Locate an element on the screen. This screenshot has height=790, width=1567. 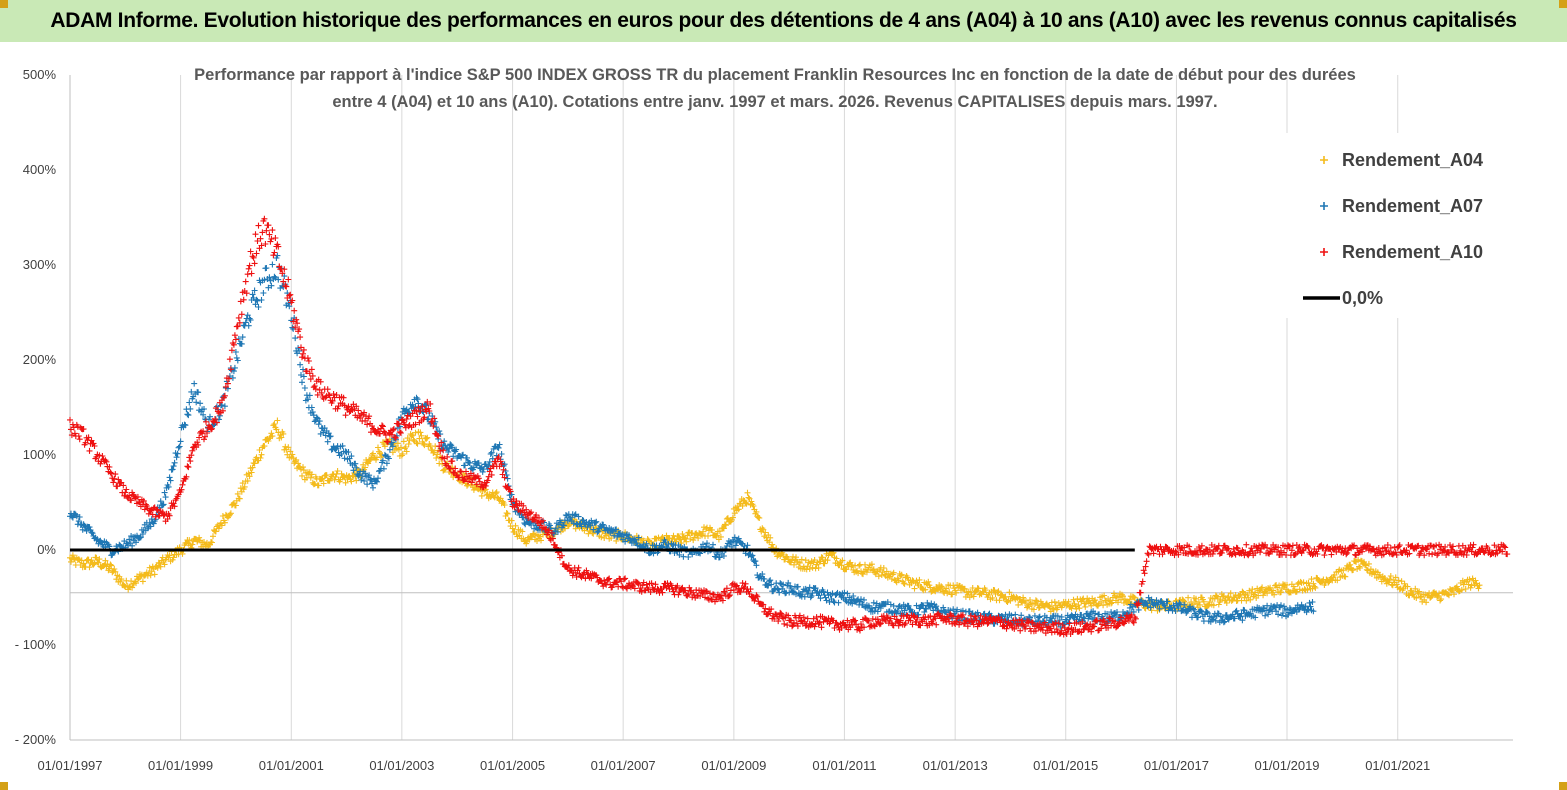
corner-handle-top-left is located at coordinates (4, 4).